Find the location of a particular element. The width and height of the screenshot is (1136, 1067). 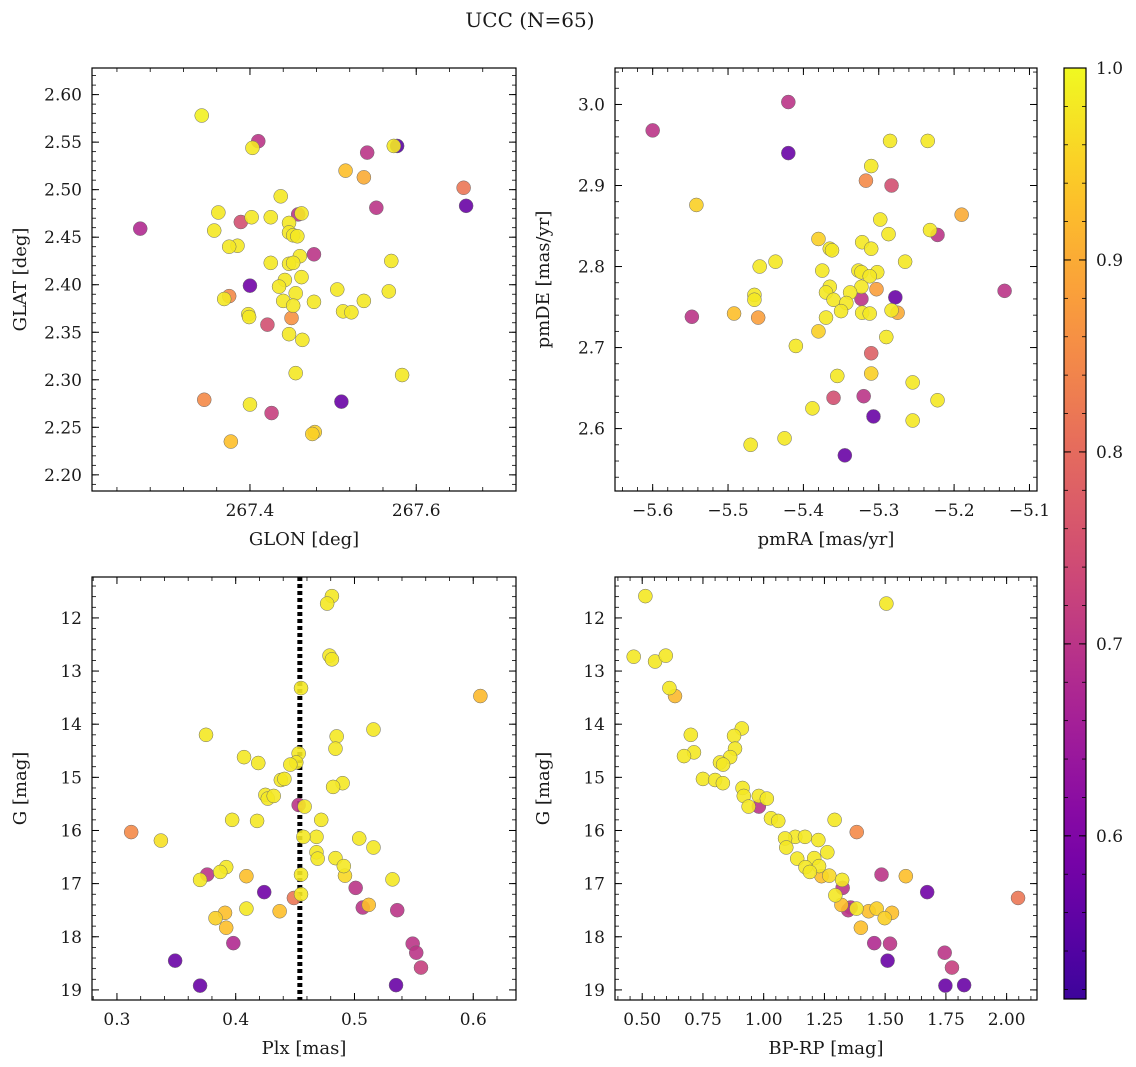

bprp-g-ytick-label: 13 is located at coordinates (594, 672).